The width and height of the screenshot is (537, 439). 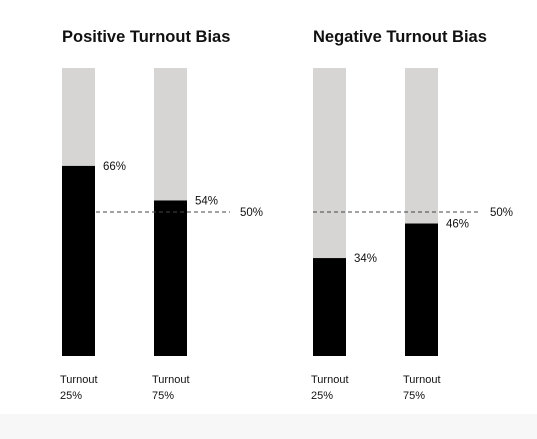 I want to click on value-label: 54%, so click(x=206, y=201).